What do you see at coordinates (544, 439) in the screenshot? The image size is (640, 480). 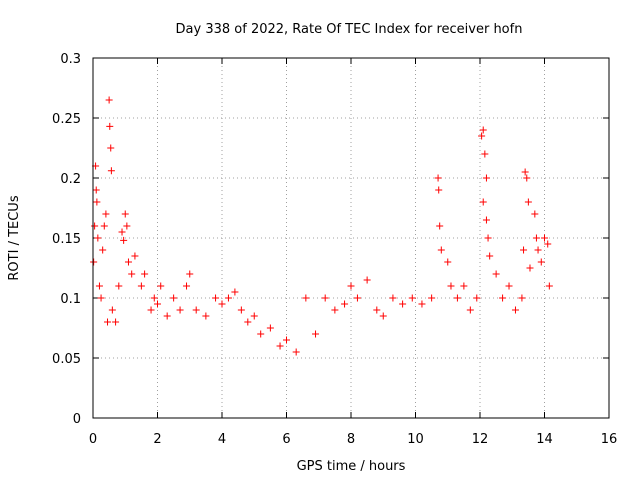 I see `x-tick-label: 14` at bounding box center [544, 439].